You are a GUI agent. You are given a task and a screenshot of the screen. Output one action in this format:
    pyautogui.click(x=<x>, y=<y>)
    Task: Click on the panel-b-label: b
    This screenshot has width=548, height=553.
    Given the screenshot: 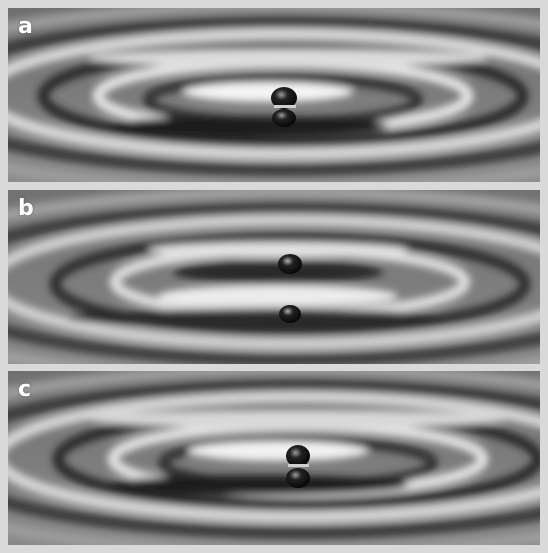 What is the action you would take?
    pyautogui.click(x=26, y=208)
    